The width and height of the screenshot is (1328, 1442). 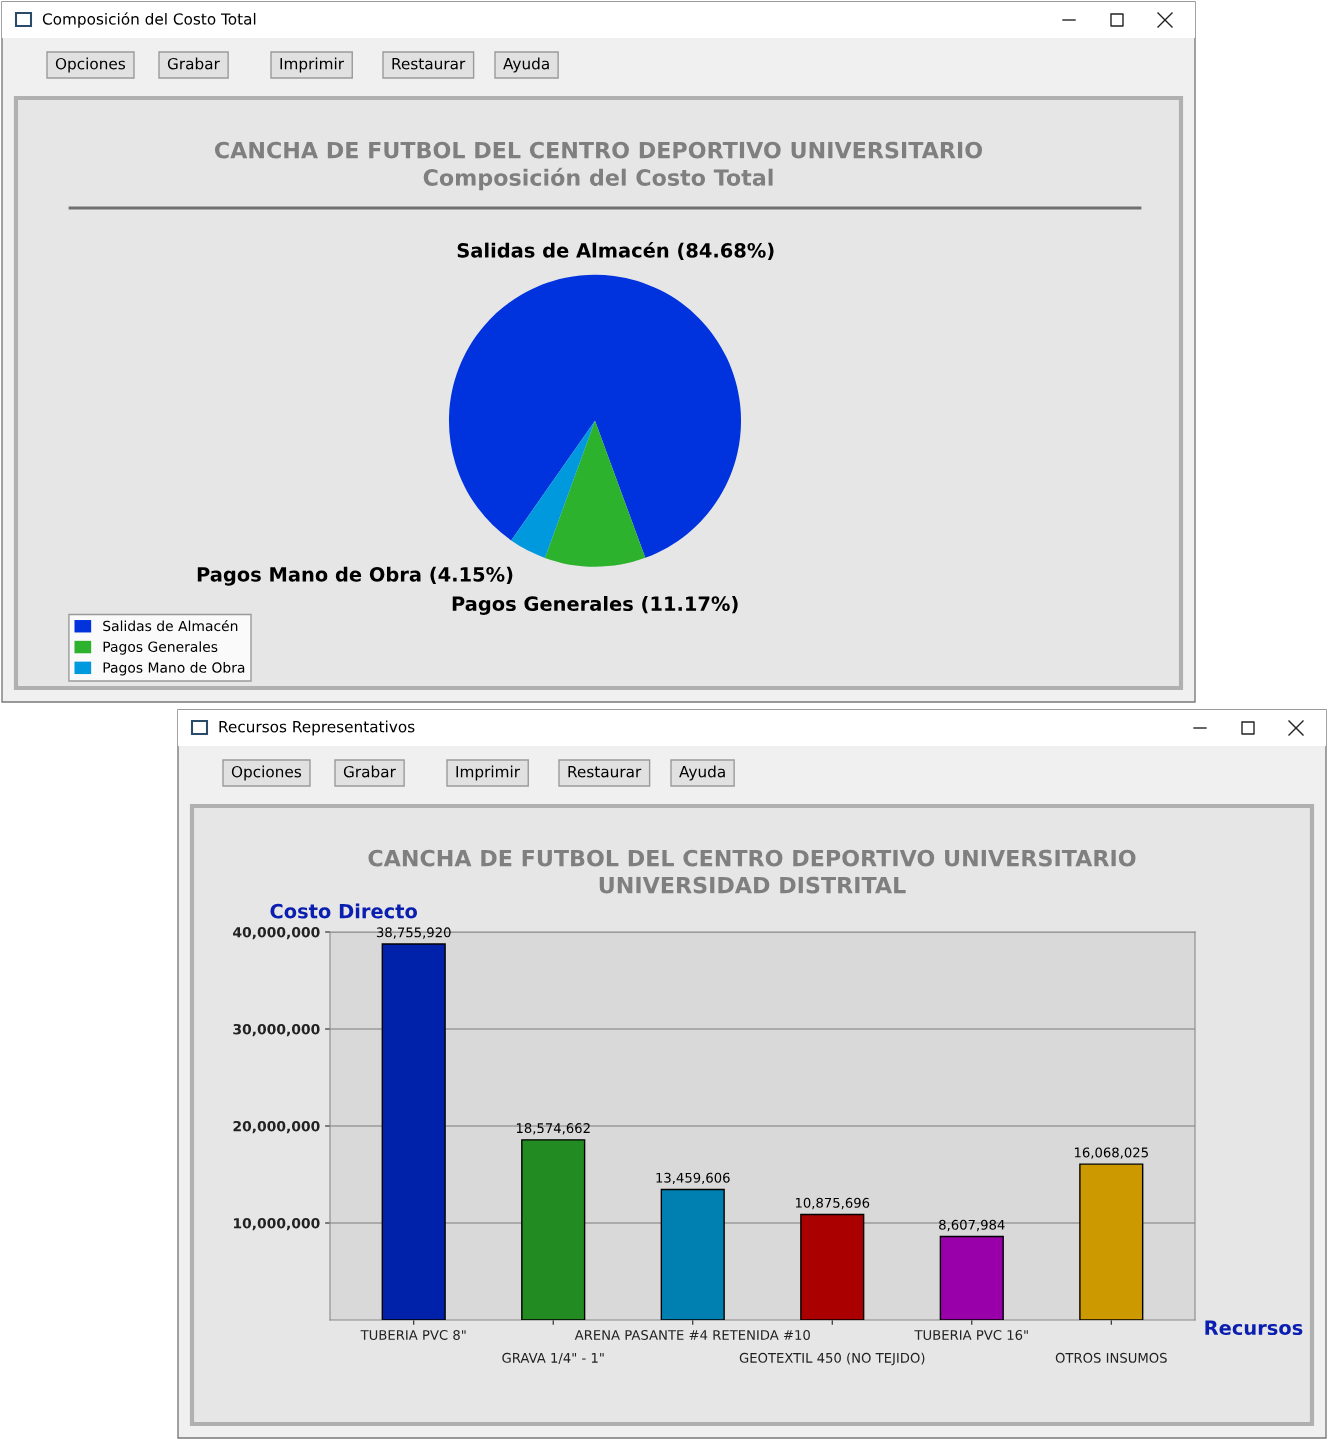 What do you see at coordinates (276, 933) in the screenshot?
I see `y-tick-label: 40,000,000` at bounding box center [276, 933].